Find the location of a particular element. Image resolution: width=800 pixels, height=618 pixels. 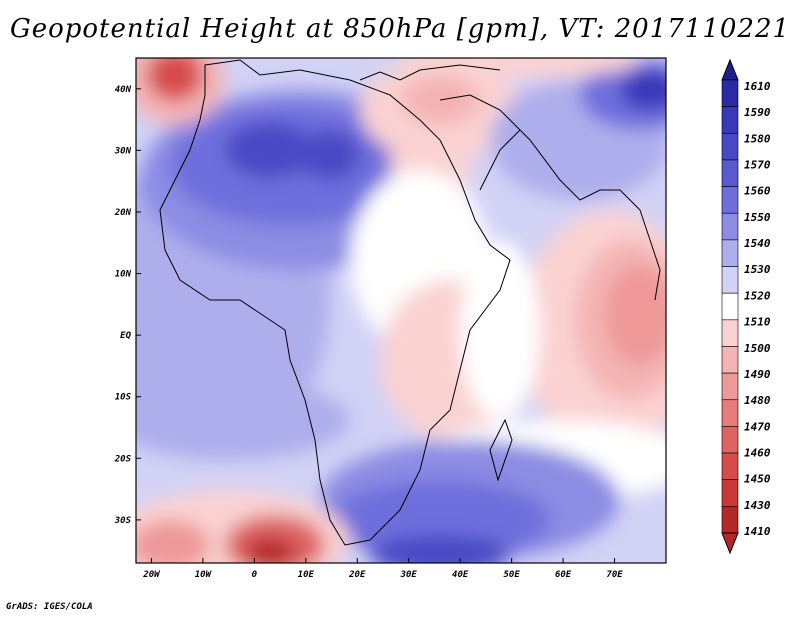

colorbar-label: 1580 is located at coordinates (757, 138).